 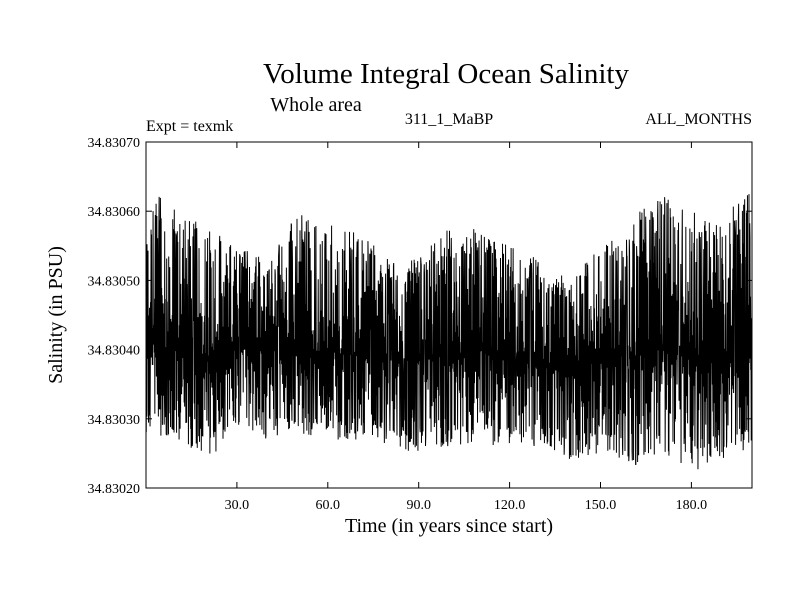 What do you see at coordinates (601, 505) in the screenshot?
I see `x-tick-label: 150.0` at bounding box center [601, 505].